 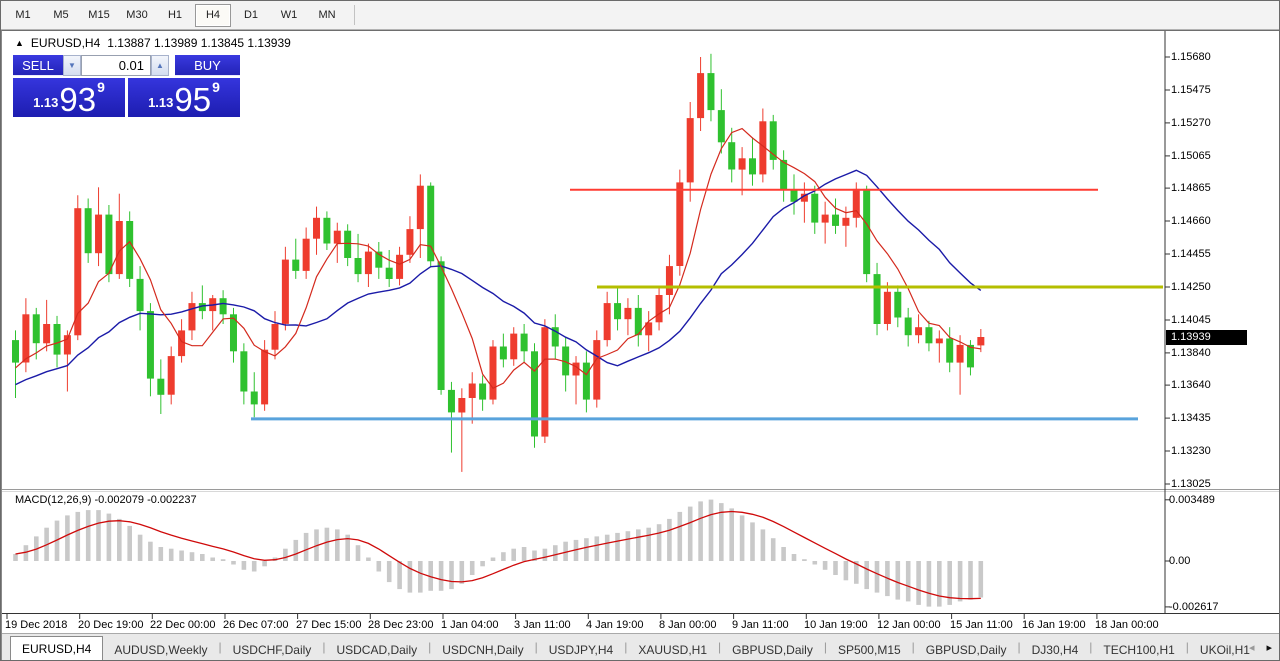 What do you see at coordinates (46, 102) in the screenshot?
I see `bid-price-prefix: 1.13` at bounding box center [46, 102].